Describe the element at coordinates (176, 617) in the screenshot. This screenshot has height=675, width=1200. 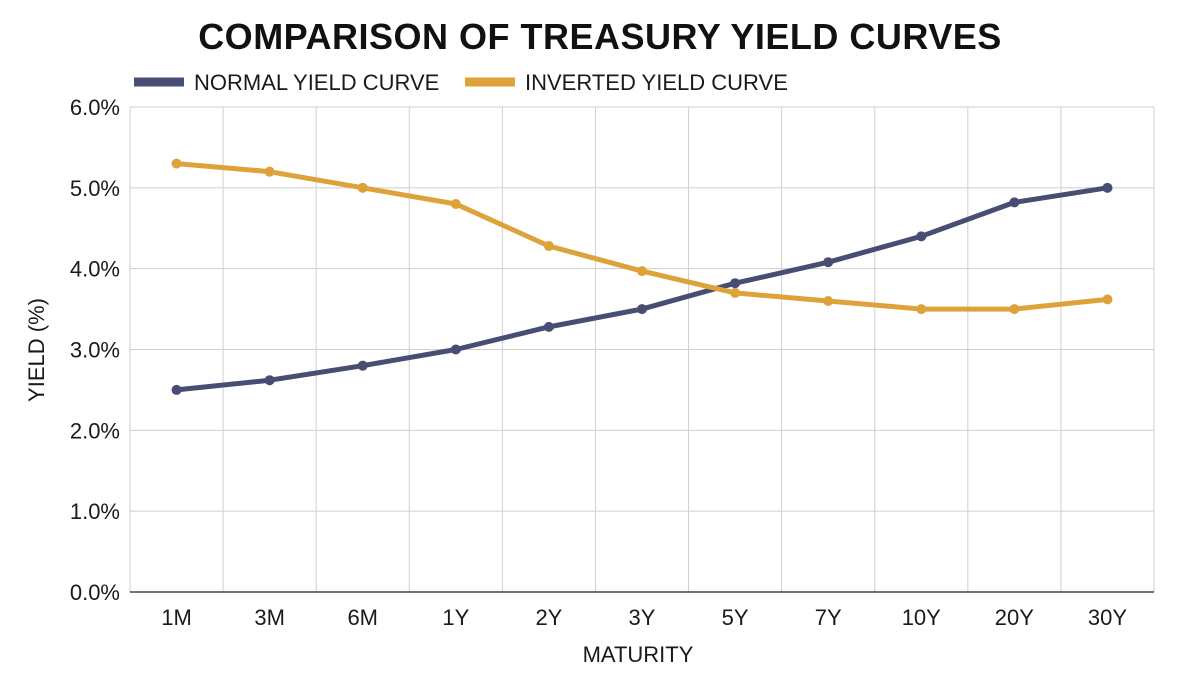
I see `x-tick-label: 1M` at that location.